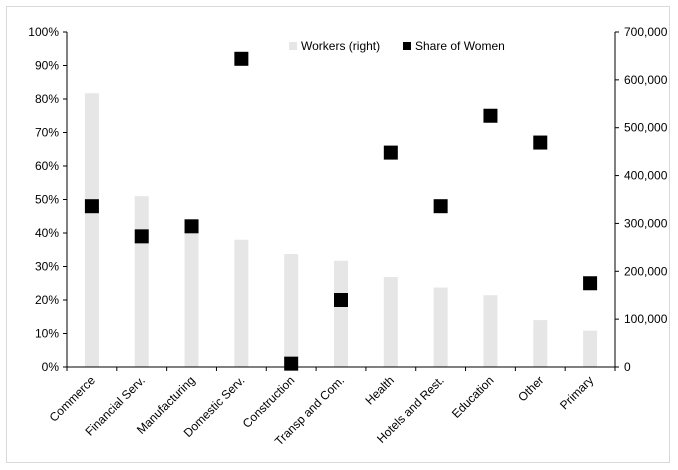 The width and height of the screenshot is (678, 470). What do you see at coordinates (47, 200) in the screenshot?
I see `left-tick-label: 50%` at bounding box center [47, 200].